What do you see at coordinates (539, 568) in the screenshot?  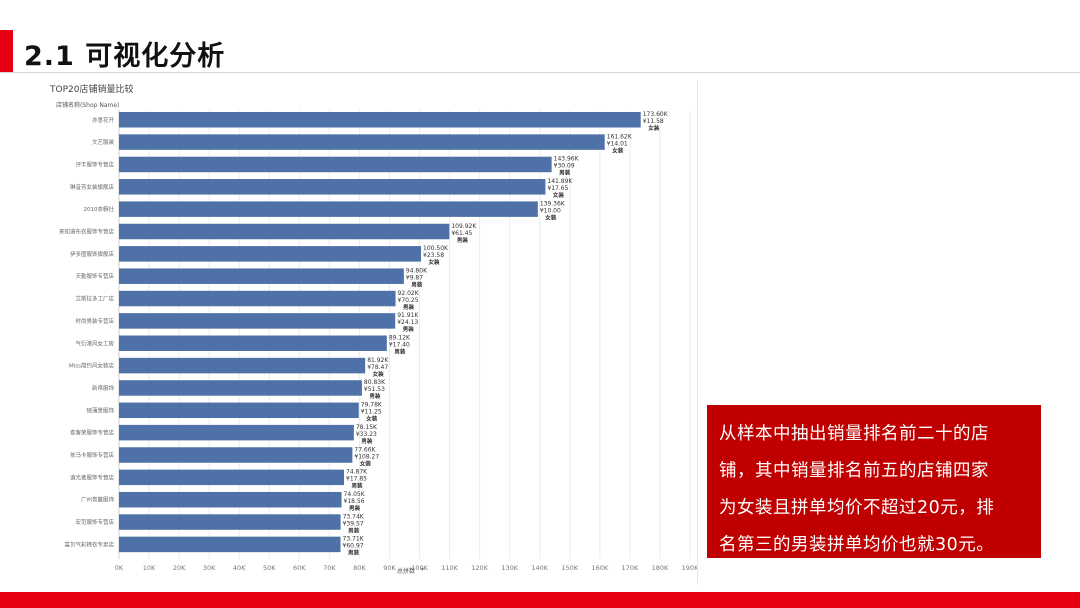 I see `x-tick-label: 140K` at bounding box center [539, 568].